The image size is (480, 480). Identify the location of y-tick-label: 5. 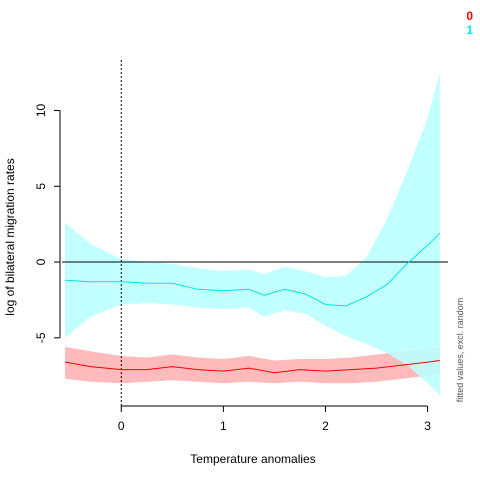
(41, 186).